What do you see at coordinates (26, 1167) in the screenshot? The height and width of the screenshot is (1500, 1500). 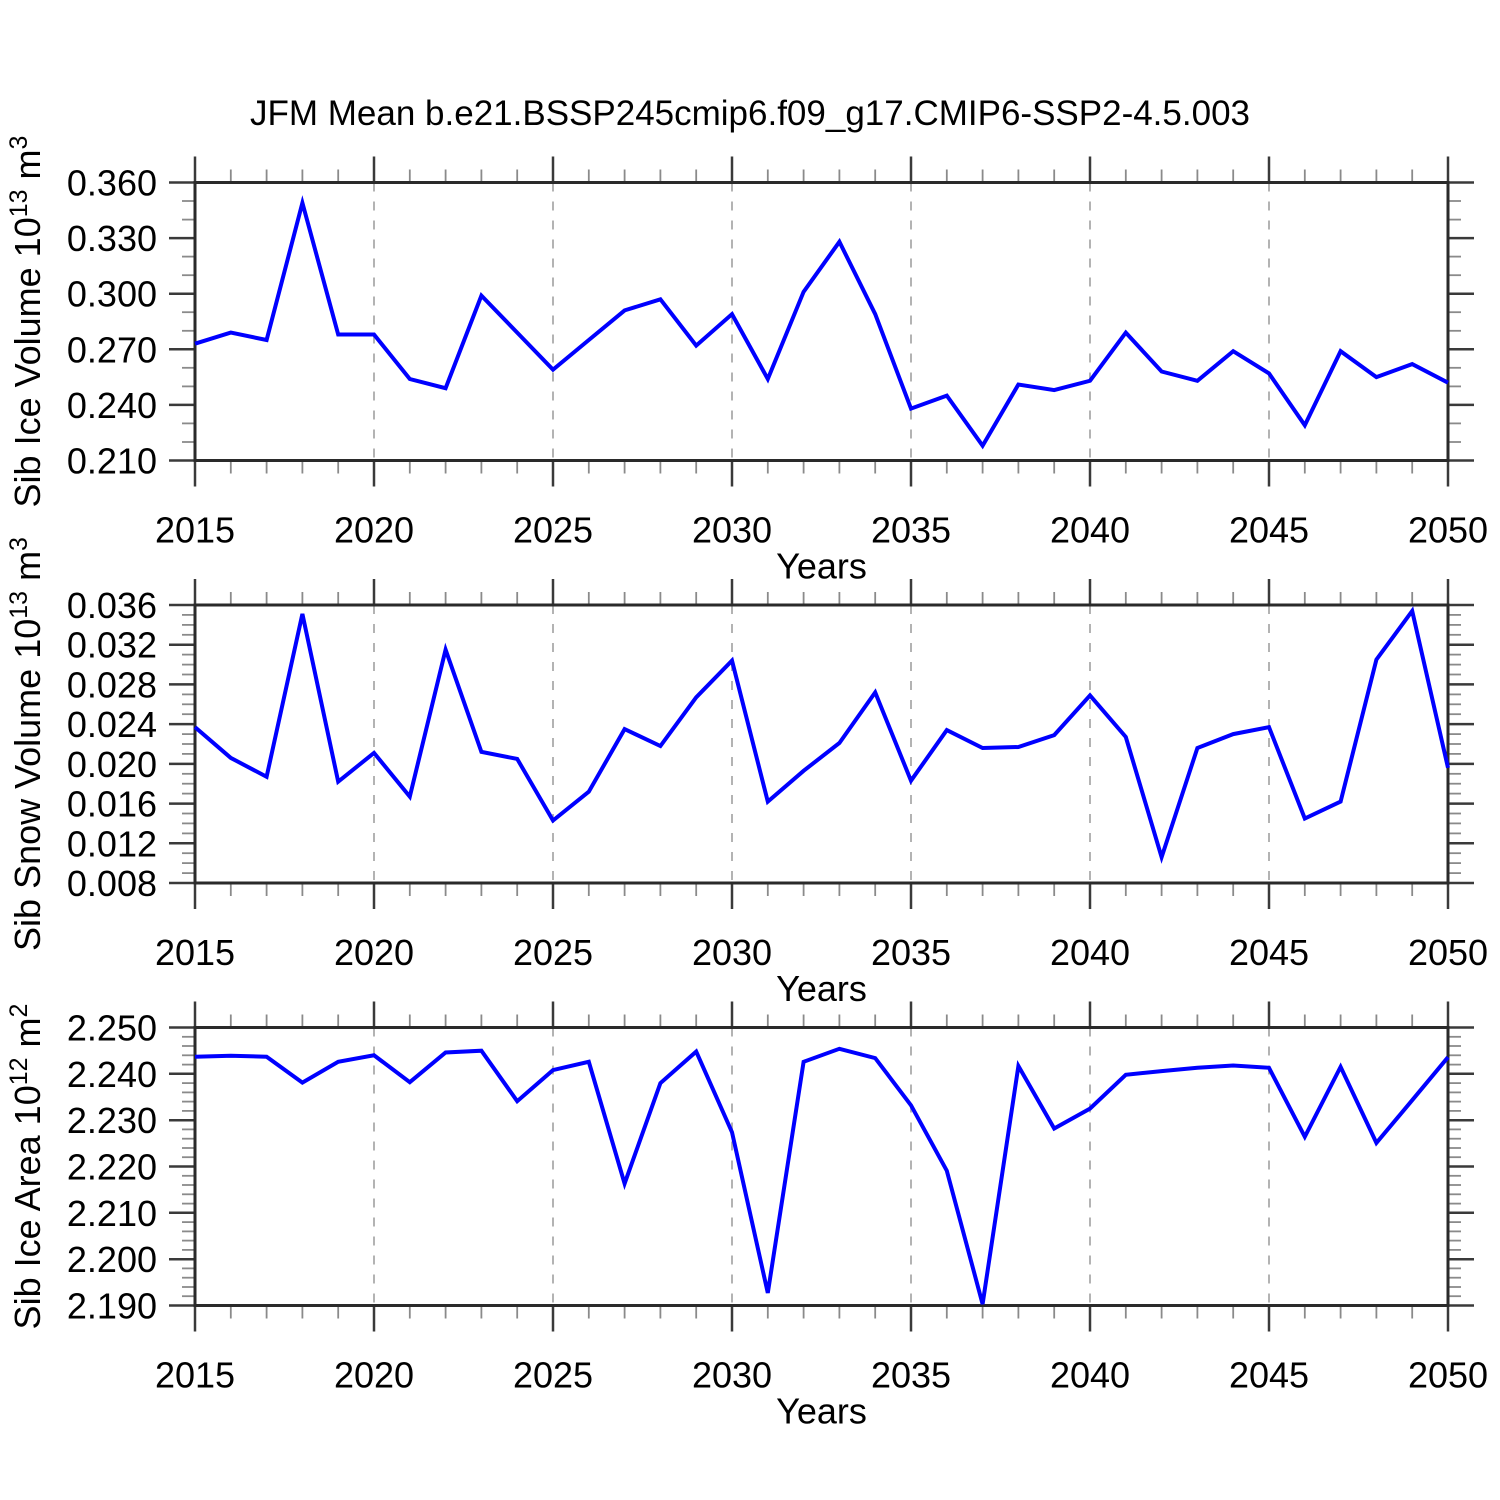 I see `y-axis-label: Sib Ice Area 1012​ m2​` at bounding box center [26, 1167].